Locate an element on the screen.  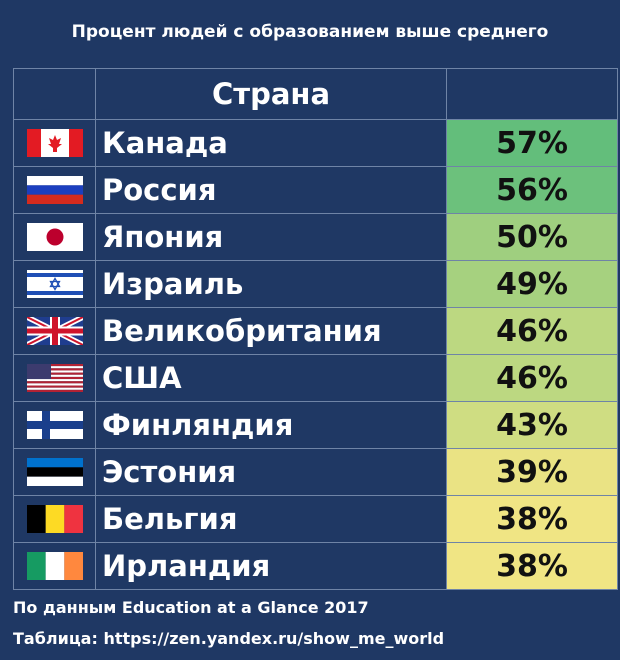
finland-flag-icon is located at coordinates (54, 425).